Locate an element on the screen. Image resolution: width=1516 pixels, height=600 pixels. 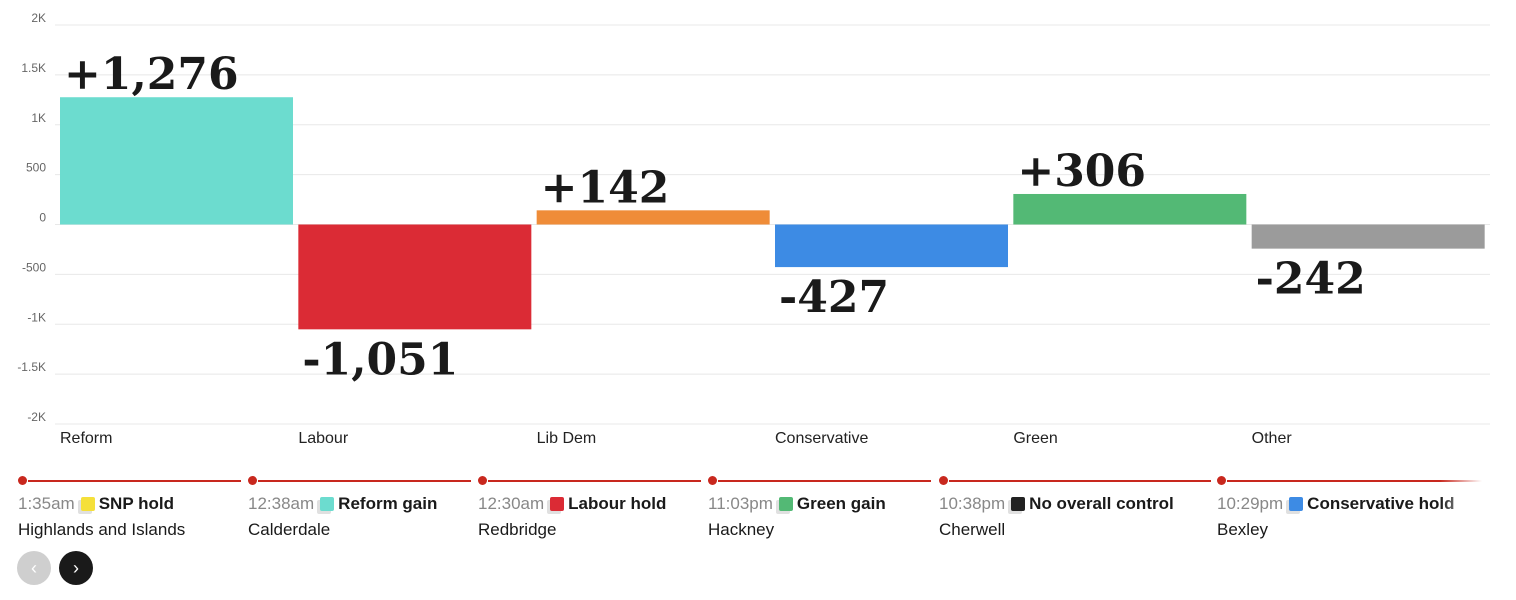
chevron-left-icon: ‹ is located at coordinates (34, 567).